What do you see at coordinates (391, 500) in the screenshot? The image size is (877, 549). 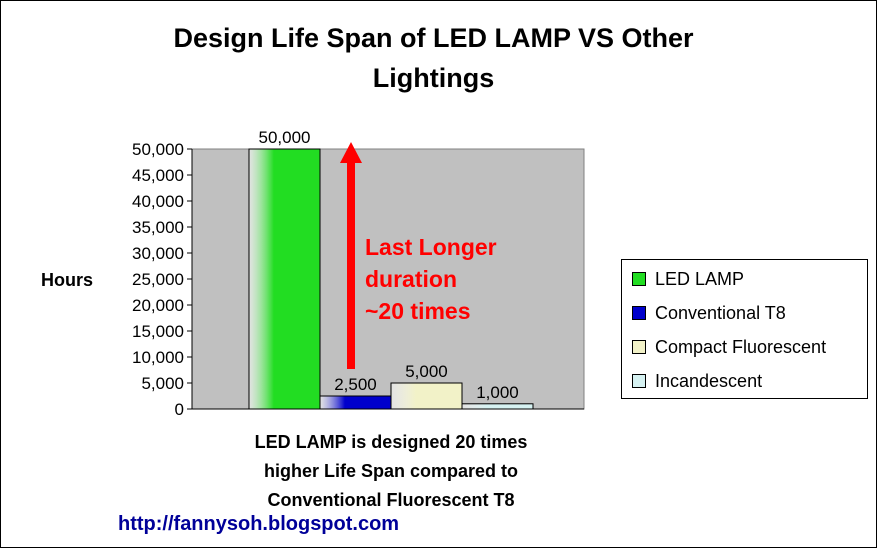 I see `footnote-line-3: Conventional Fluorescent T8` at bounding box center [391, 500].